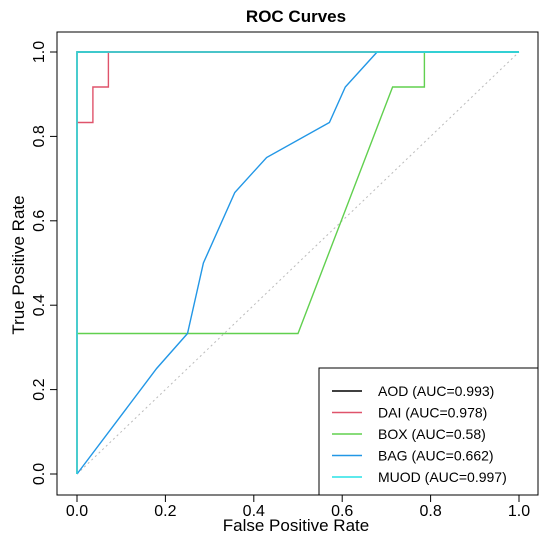 This screenshot has height=551, width=550. Describe the element at coordinates (39, 52) in the screenshot. I see `y-tick-label: 1.0` at that location.